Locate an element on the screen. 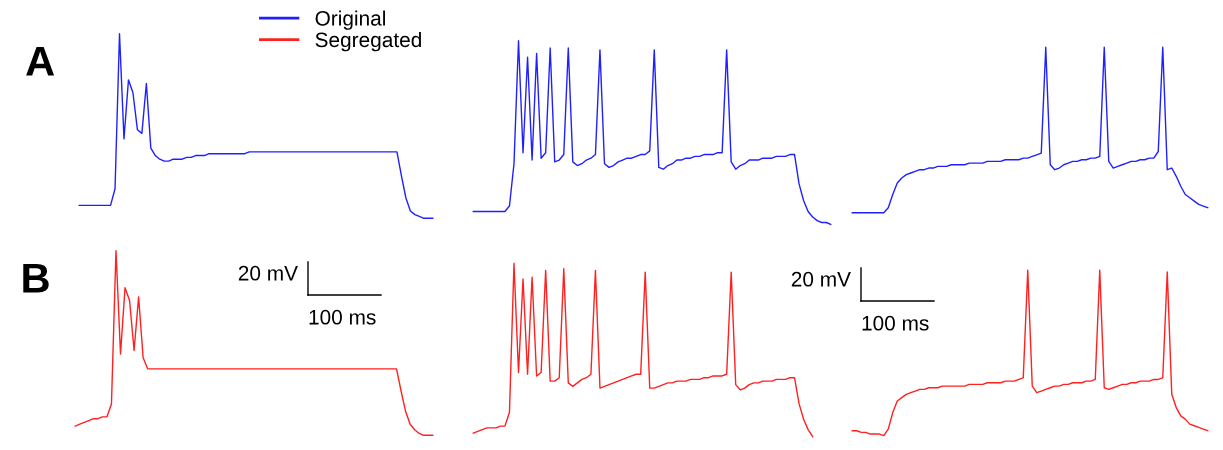  legend-label: Original is located at coordinates (350, 20).